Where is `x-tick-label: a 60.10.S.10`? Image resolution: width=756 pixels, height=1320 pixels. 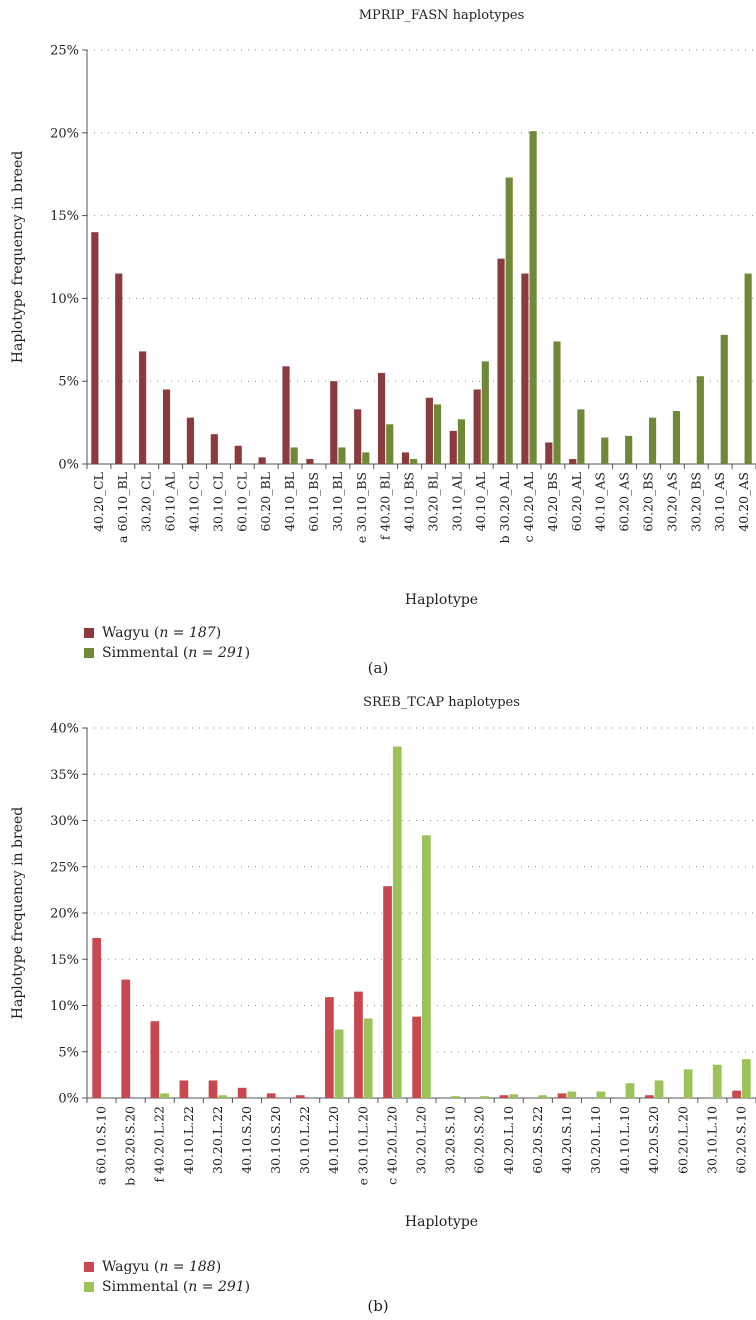
x-tick-label: a 60.10.S.10 is located at coordinates (101, 1145).